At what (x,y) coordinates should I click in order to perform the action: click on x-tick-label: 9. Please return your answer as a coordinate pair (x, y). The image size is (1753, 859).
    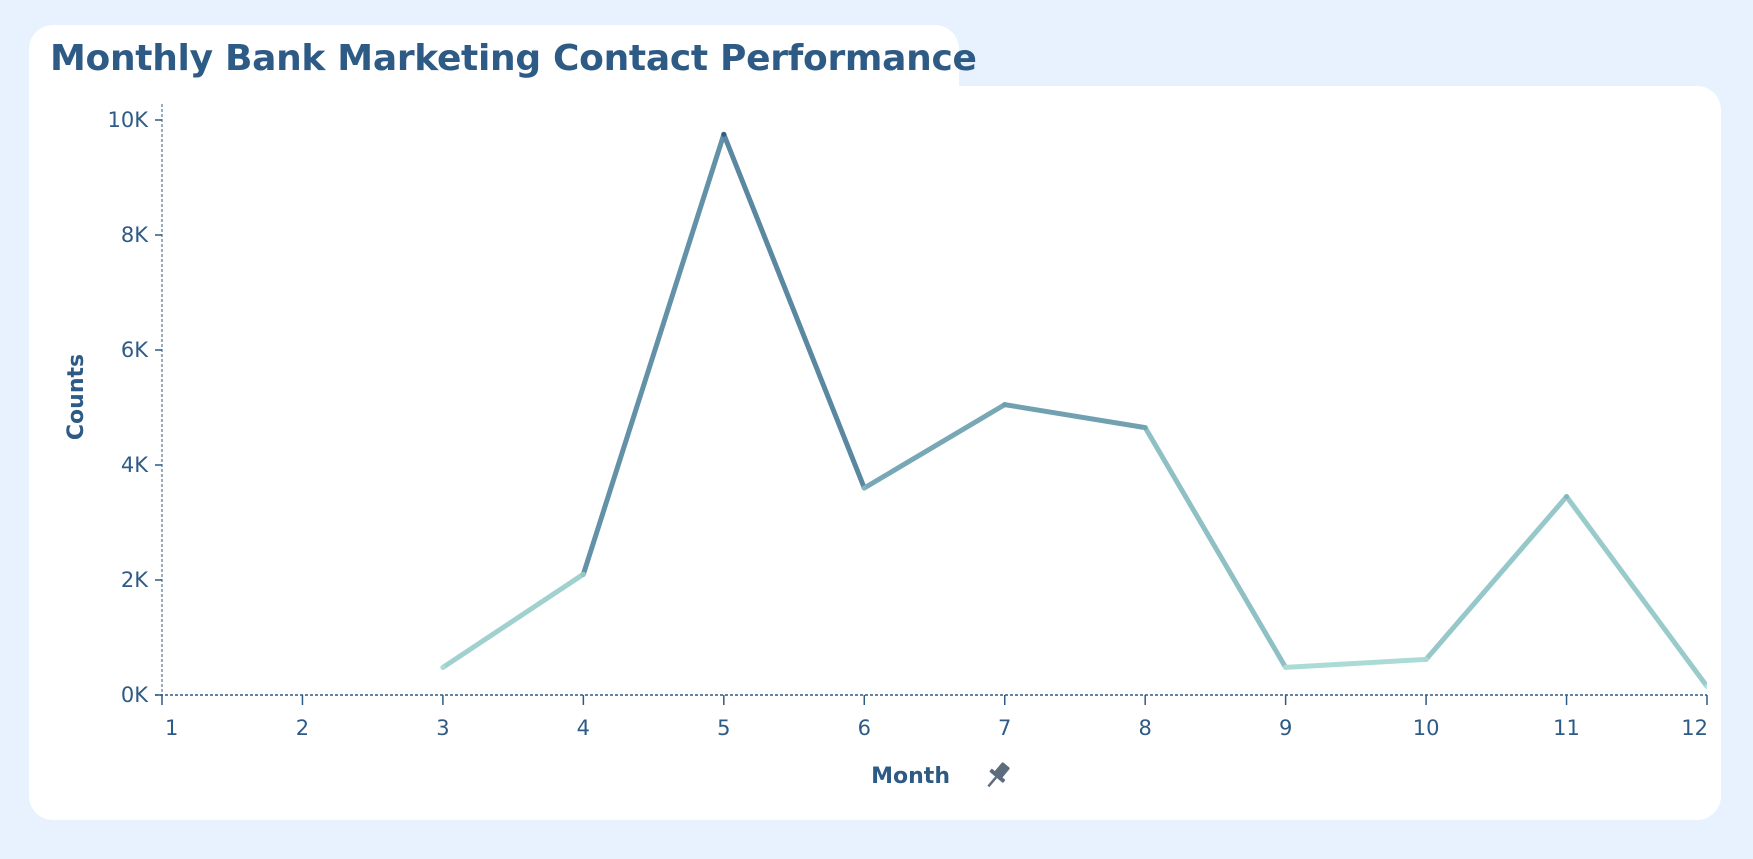
    Looking at the image, I should click on (1285, 728).